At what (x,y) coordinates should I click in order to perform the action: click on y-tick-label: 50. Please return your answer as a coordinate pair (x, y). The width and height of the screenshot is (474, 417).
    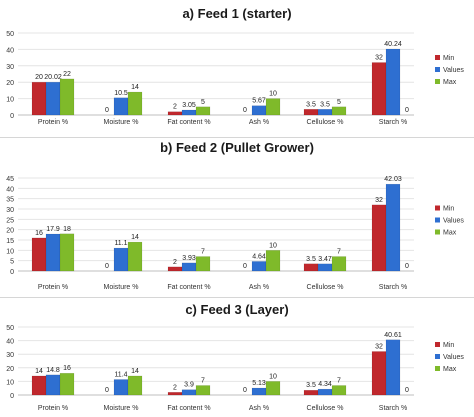
    Looking at the image, I should click on (10, 34).